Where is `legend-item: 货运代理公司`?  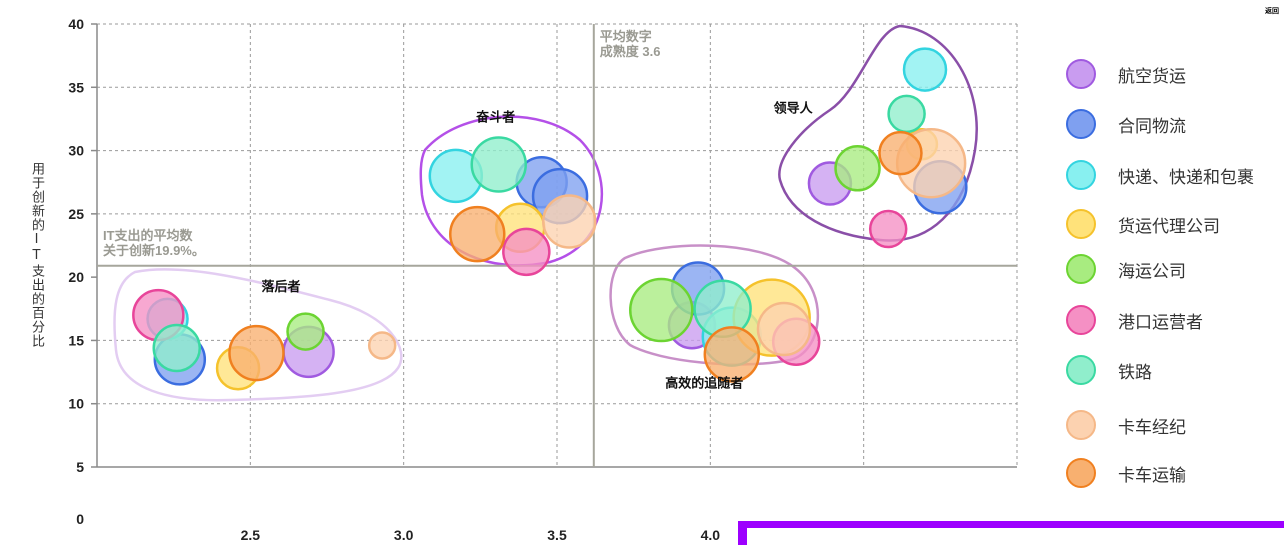
legend-item: 货运代理公司 is located at coordinates (1143, 224).